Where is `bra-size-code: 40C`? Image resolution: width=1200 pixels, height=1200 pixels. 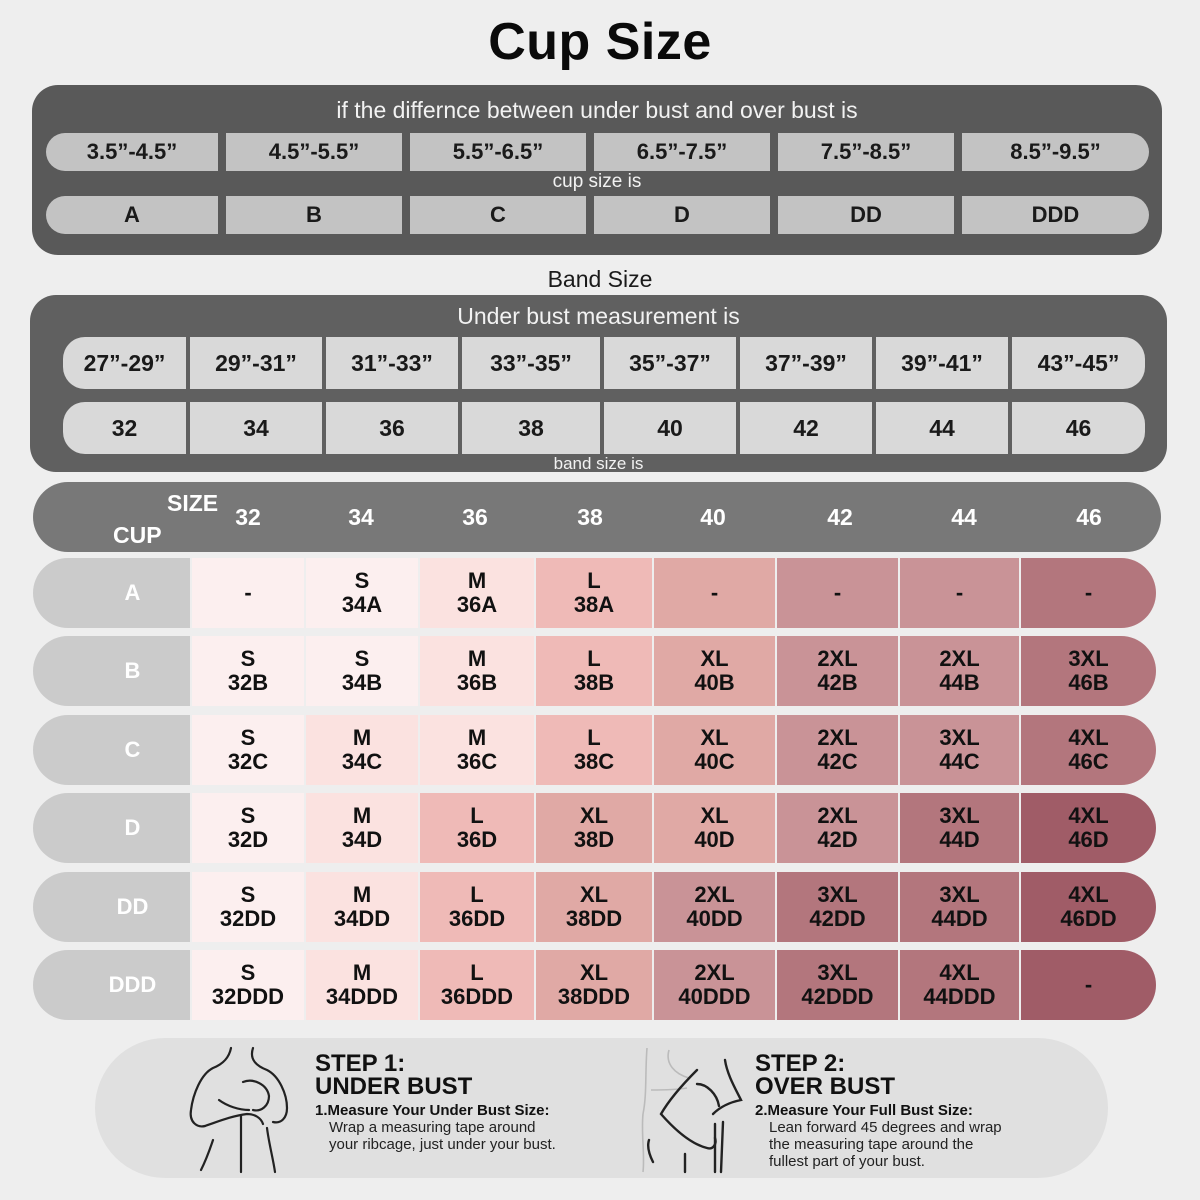
bra-size-code: 40C is located at coordinates (714, 761).